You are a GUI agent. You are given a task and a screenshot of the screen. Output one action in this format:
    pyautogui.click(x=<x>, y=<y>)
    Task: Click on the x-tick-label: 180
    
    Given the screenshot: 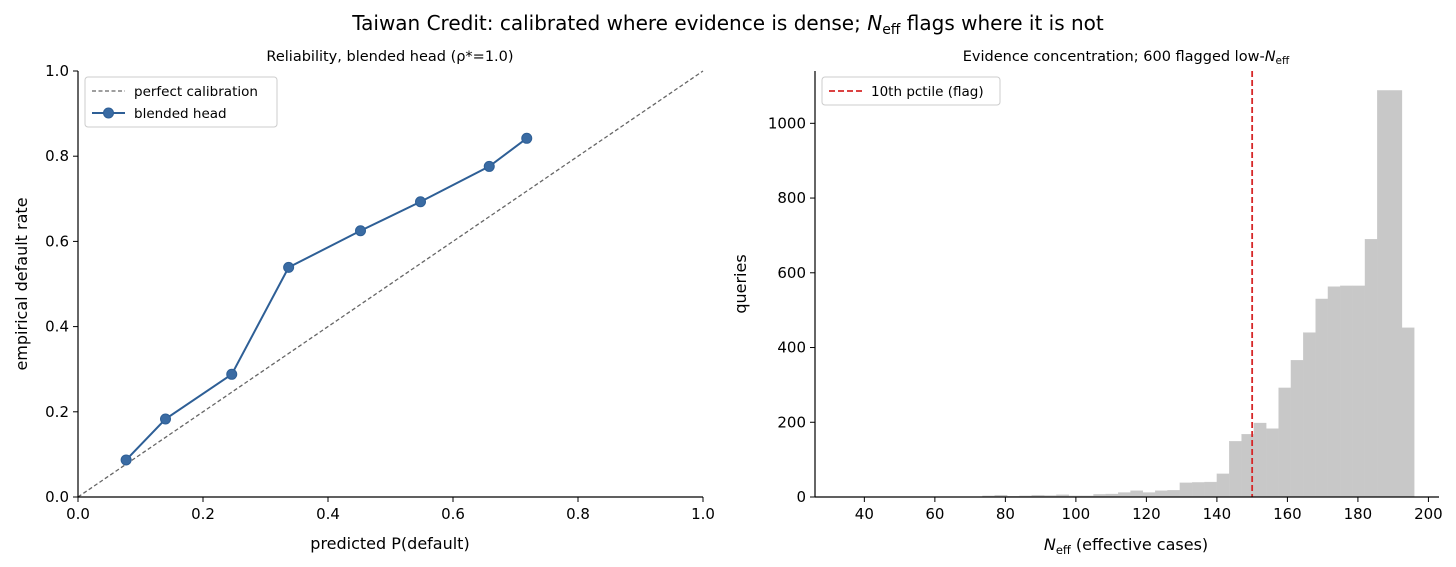 What is the action you would take?
    pyautogui.click(x=1358, y=514)
    